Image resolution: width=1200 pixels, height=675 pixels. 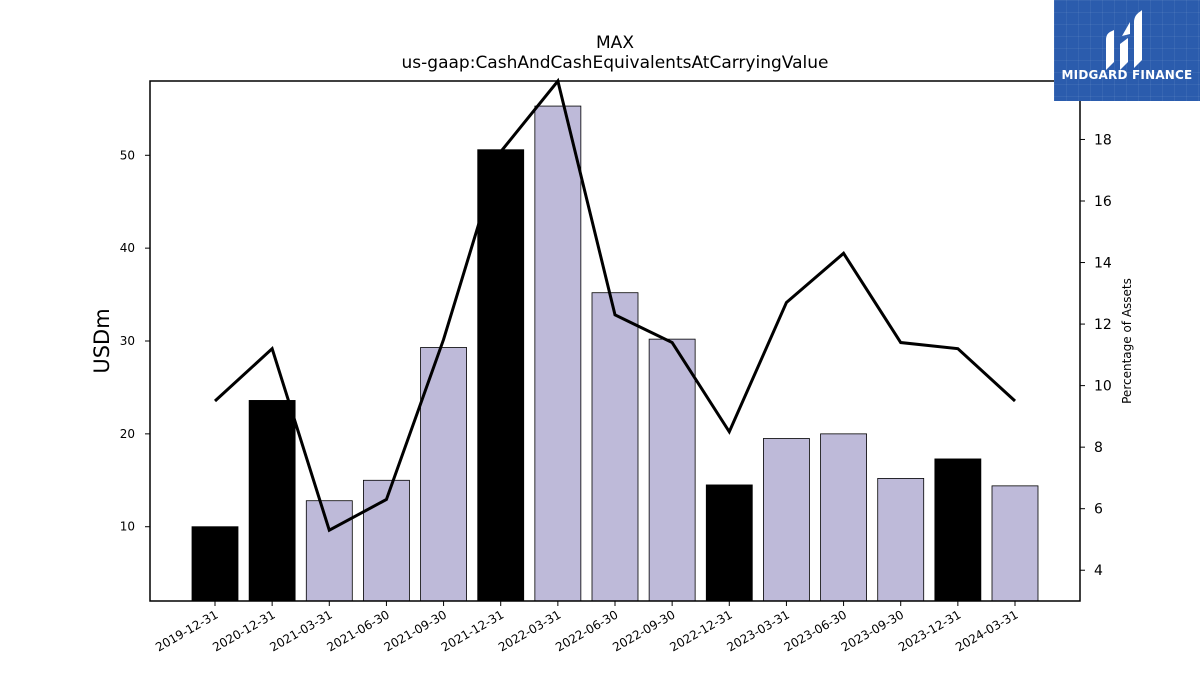 I want to click on midgard-logo-icon, so click(x=1124, y=40).